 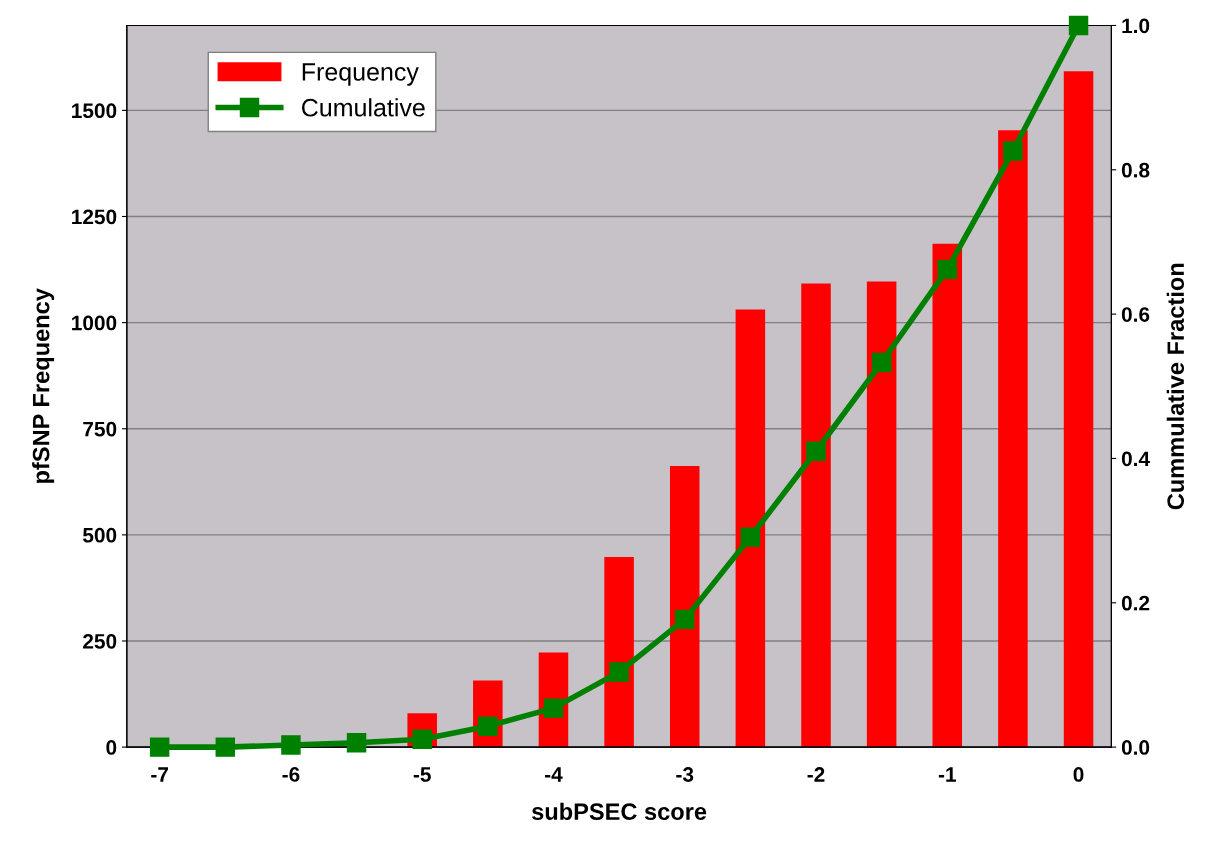 What do you see at coordinates (94, 111) in the screenshot?
I see `y-tick-label: 1500` at bounding box center [94, 111].